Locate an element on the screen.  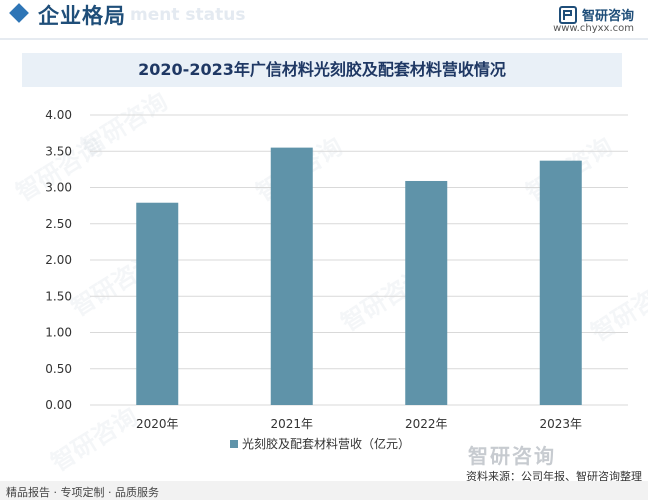
x-tick-label: 2021年 is located at coordinates (291, 424).